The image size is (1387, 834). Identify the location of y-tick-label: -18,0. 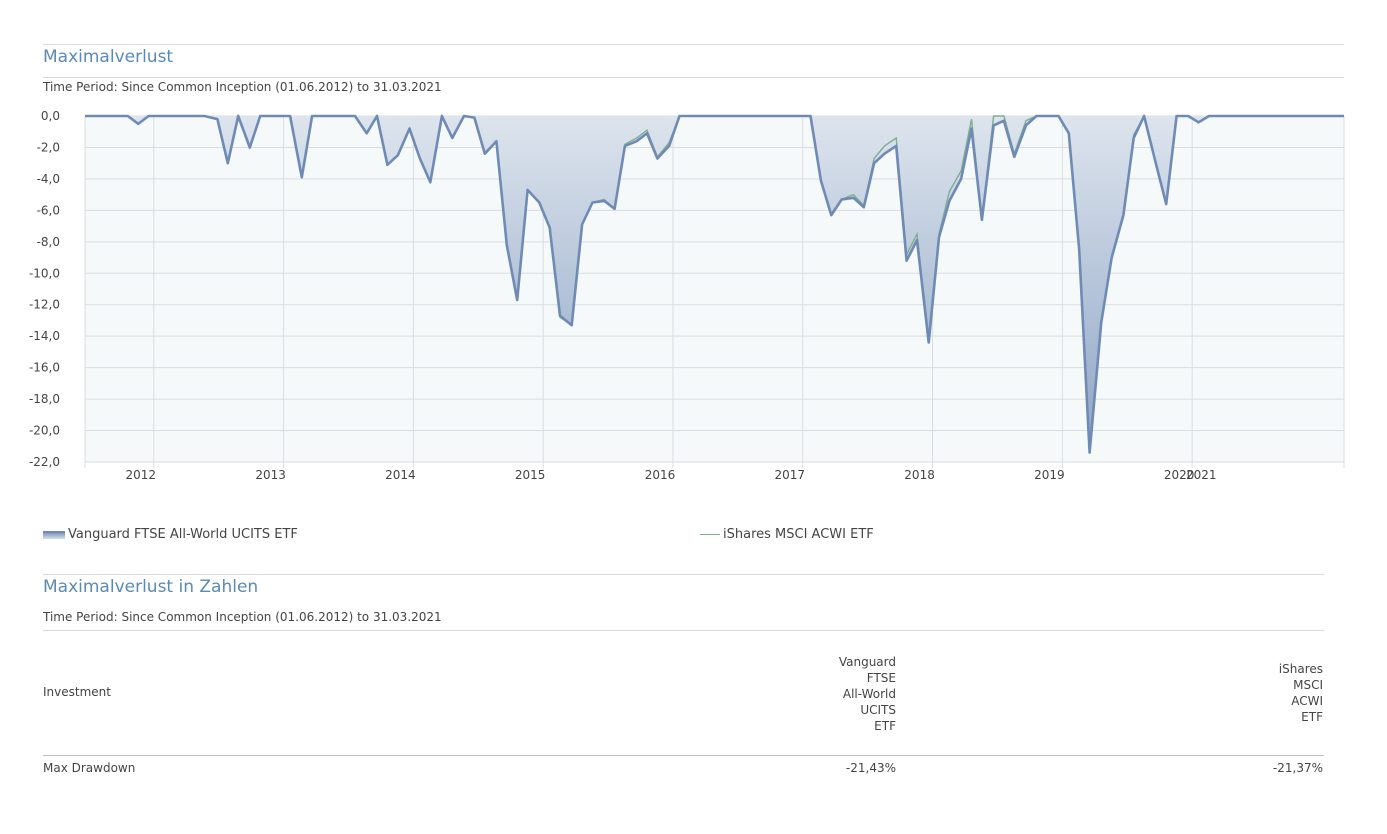
(44, 399).